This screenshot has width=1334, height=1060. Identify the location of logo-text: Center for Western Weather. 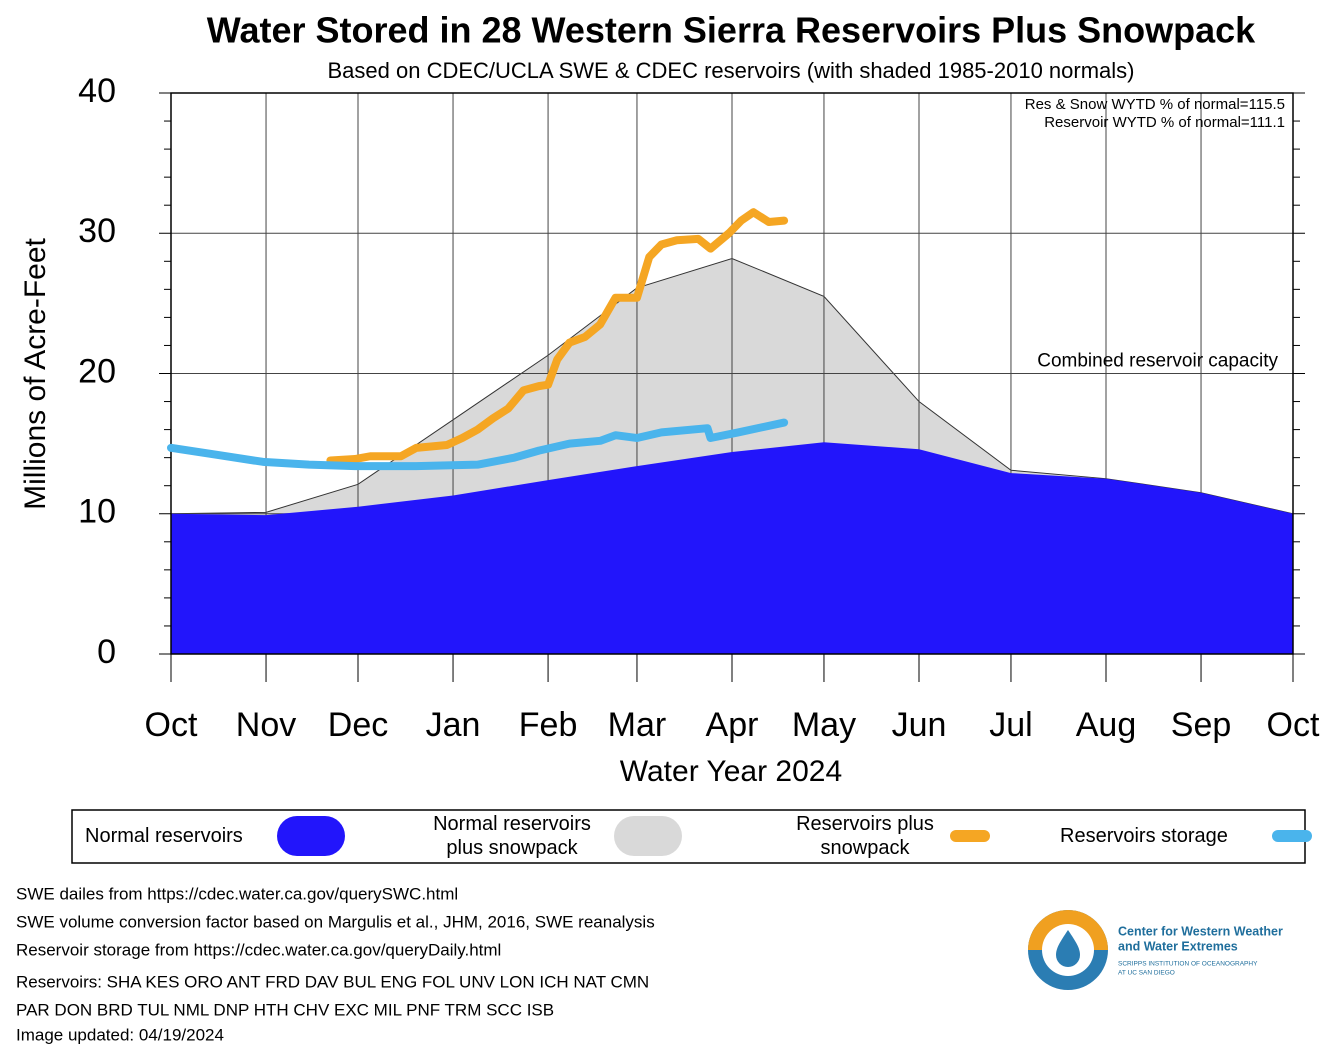
(1200, 931).